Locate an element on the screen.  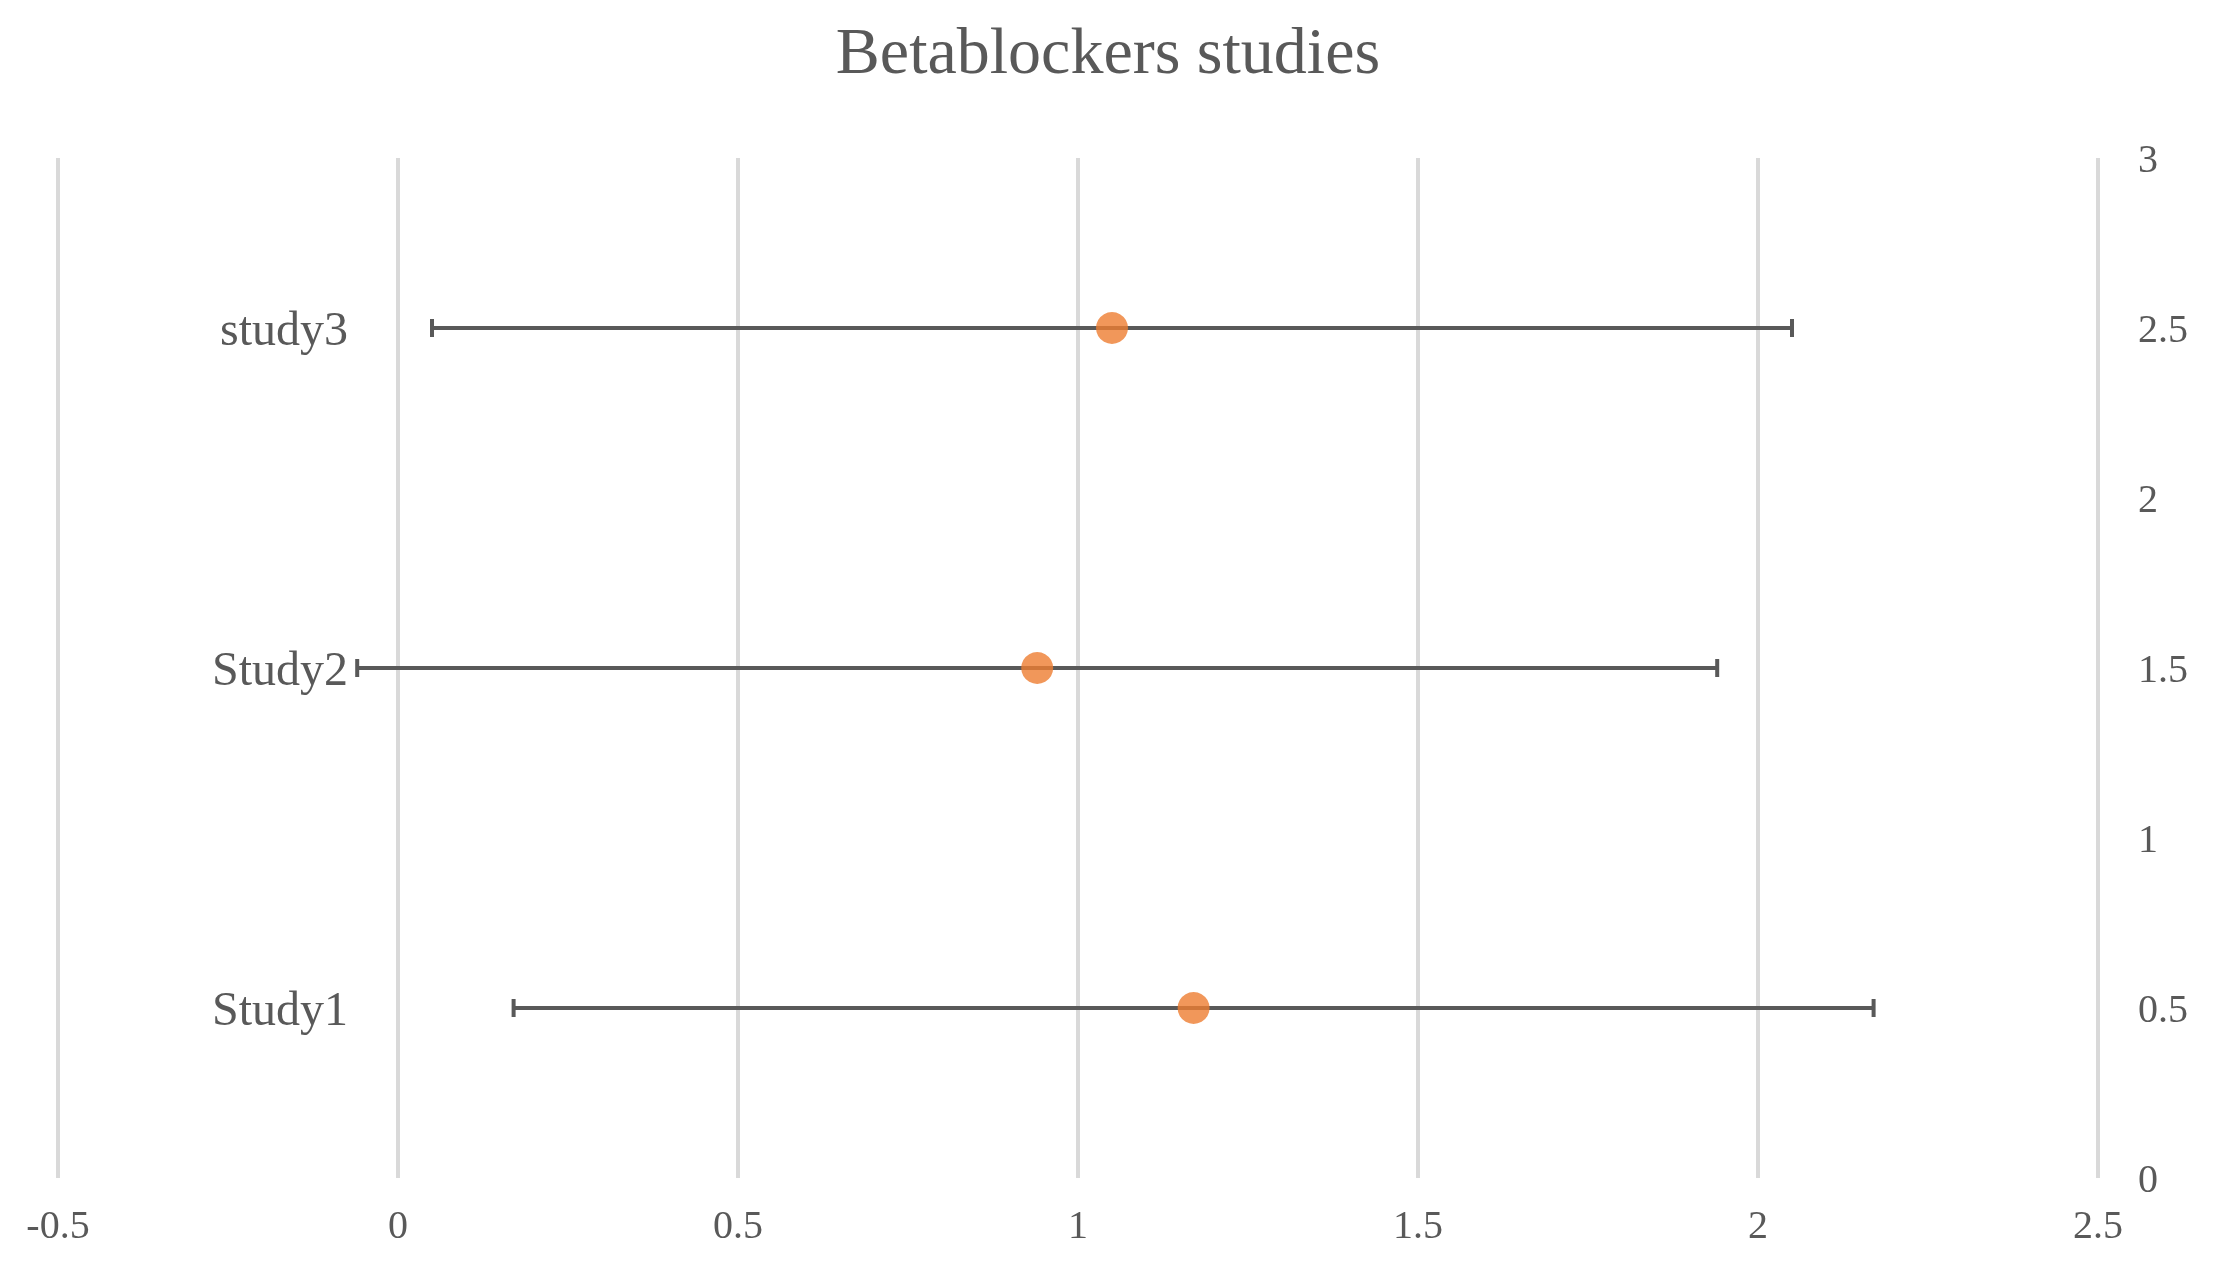
y-tick-label: 3 is located at coordinates (2148, 158).